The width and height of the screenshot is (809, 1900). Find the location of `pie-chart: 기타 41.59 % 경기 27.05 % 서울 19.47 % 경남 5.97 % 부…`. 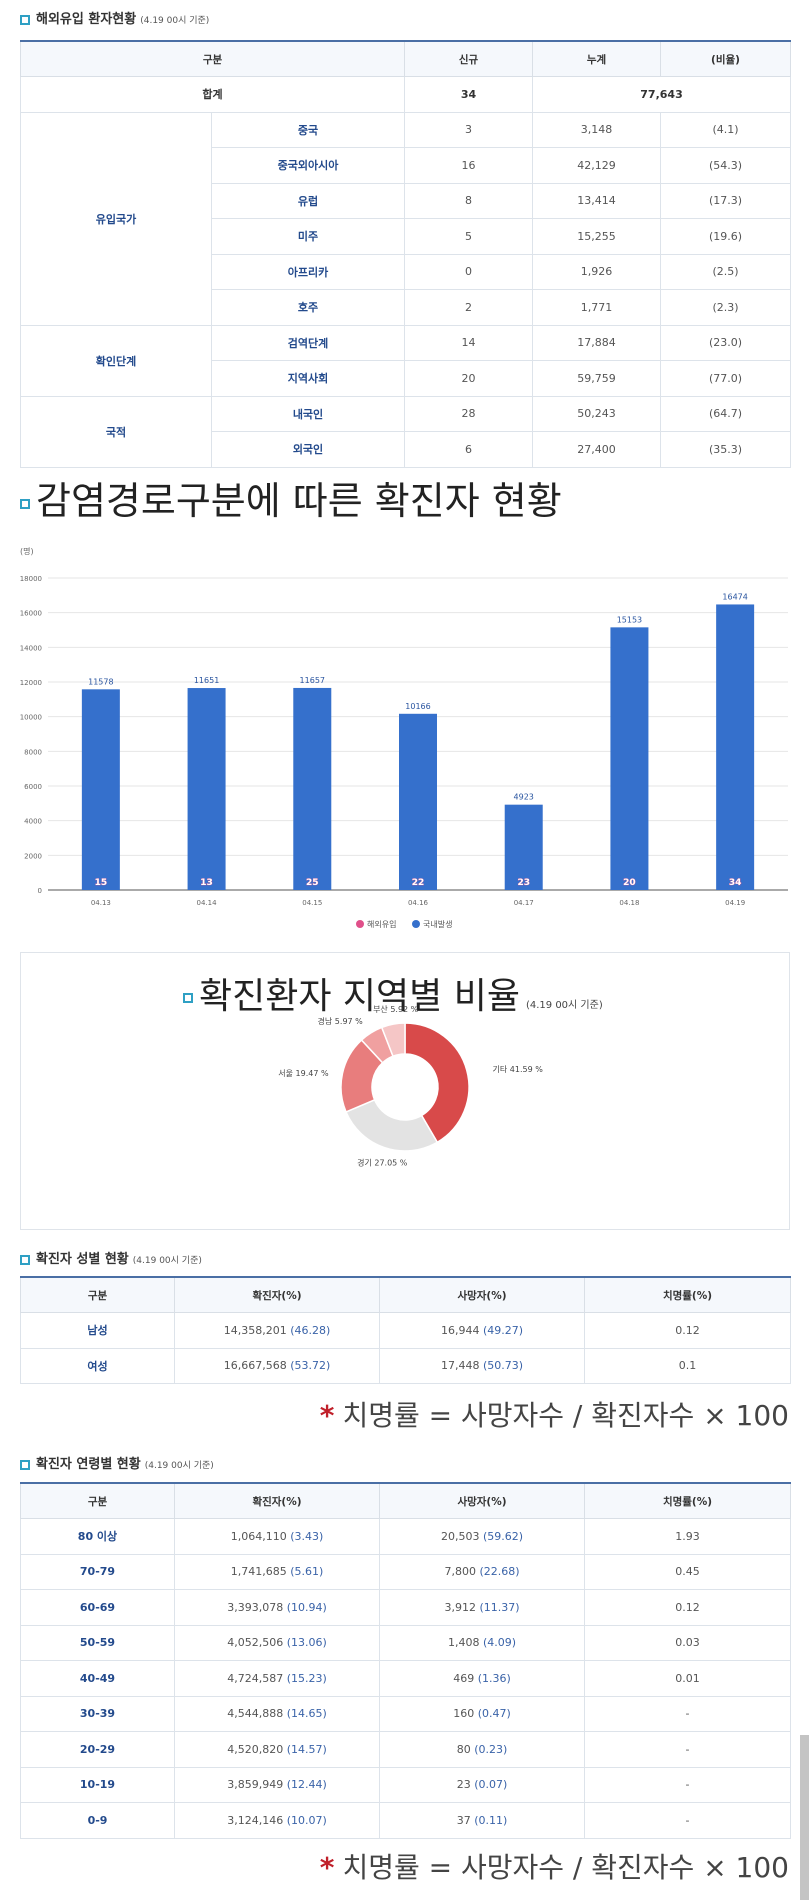

pie-chart: 기타 41.59 % 경기 27.05 % 서울 19.47 % 경남 5.97 % 부… is located at coordinates (410, 1085).